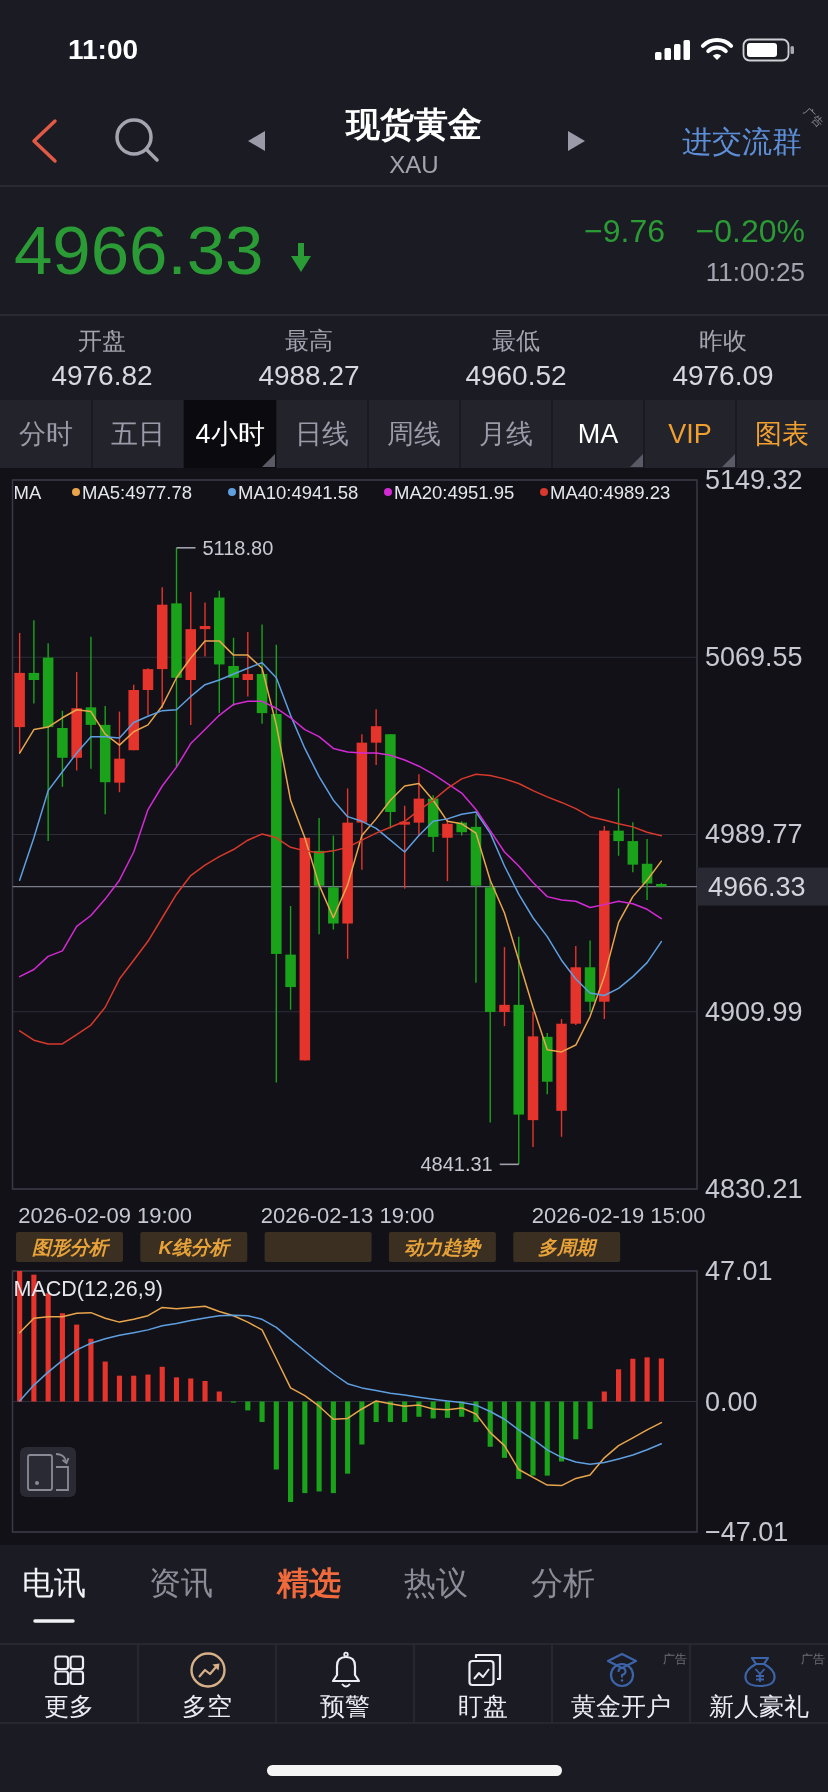 The height and width of the screenshot is (1792, 828). What do you see at coordinates (414, 434) in the screenshot?
I see `text: 周线` at bounding box center [414, 434].